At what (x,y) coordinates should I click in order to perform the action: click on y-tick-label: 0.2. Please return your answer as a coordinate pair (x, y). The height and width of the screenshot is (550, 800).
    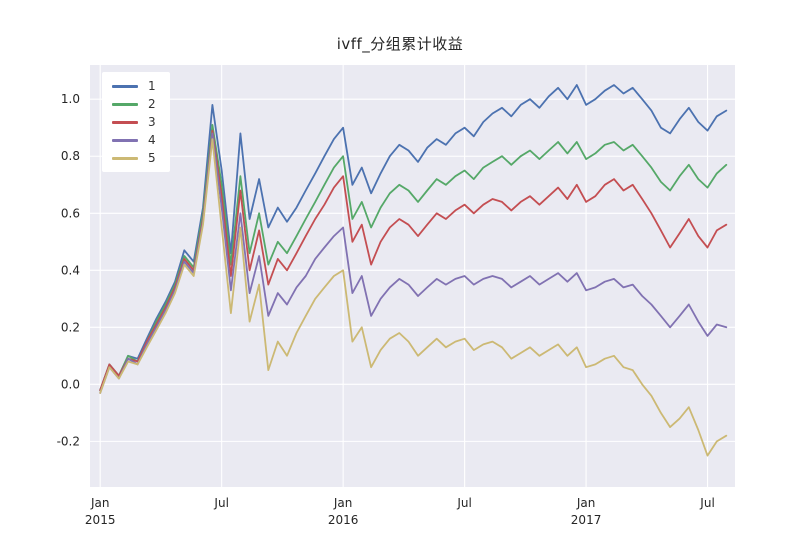
    Looking at the image, I should click on (70, 327).